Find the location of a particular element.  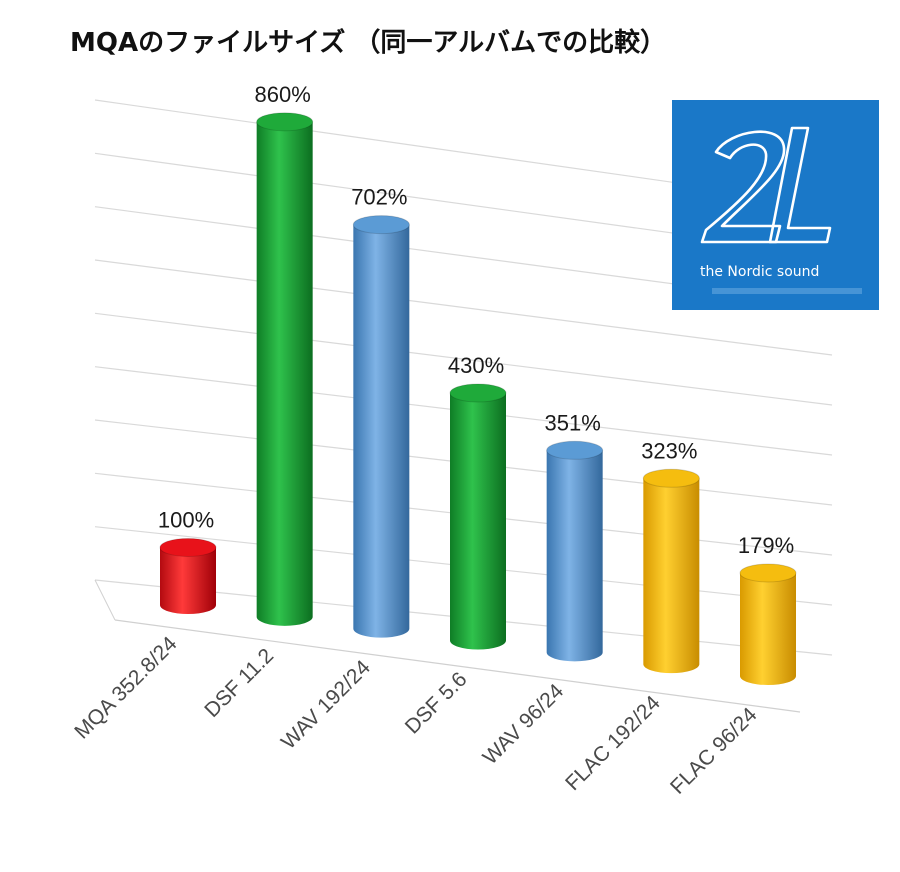

data-label: 702% is located at coordinates (379, 197).